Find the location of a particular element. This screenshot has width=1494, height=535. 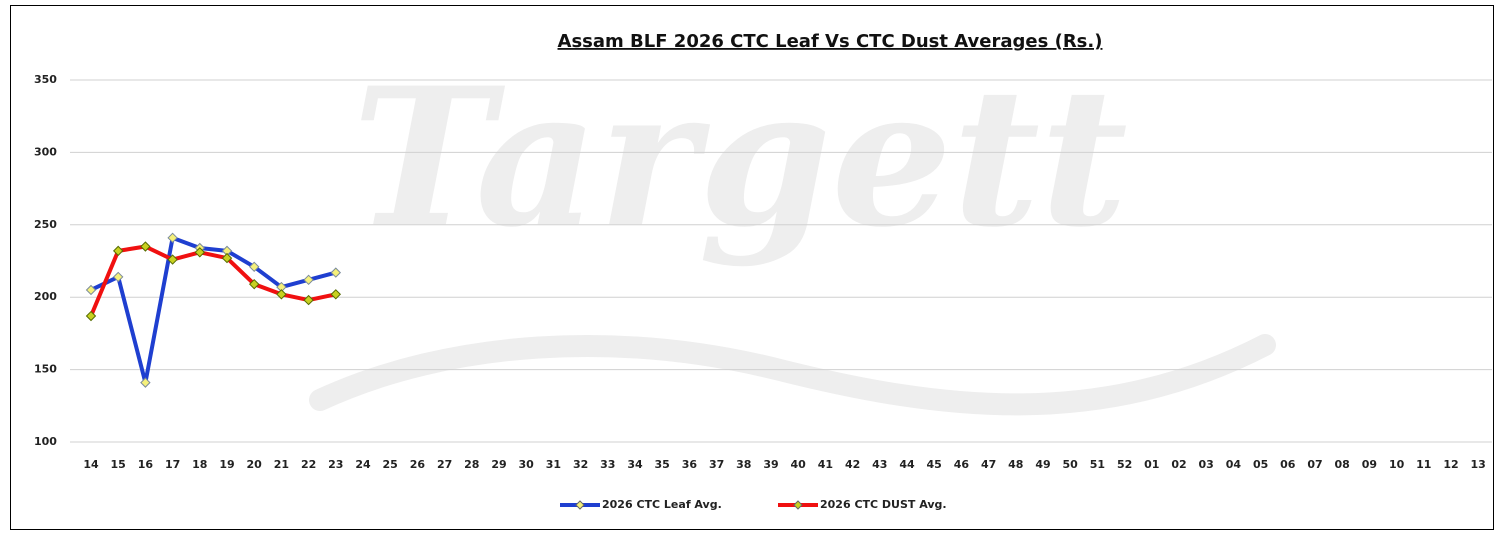

legend-label: 2026 CTC DUST Avg. is located at coordinates (883, 504).